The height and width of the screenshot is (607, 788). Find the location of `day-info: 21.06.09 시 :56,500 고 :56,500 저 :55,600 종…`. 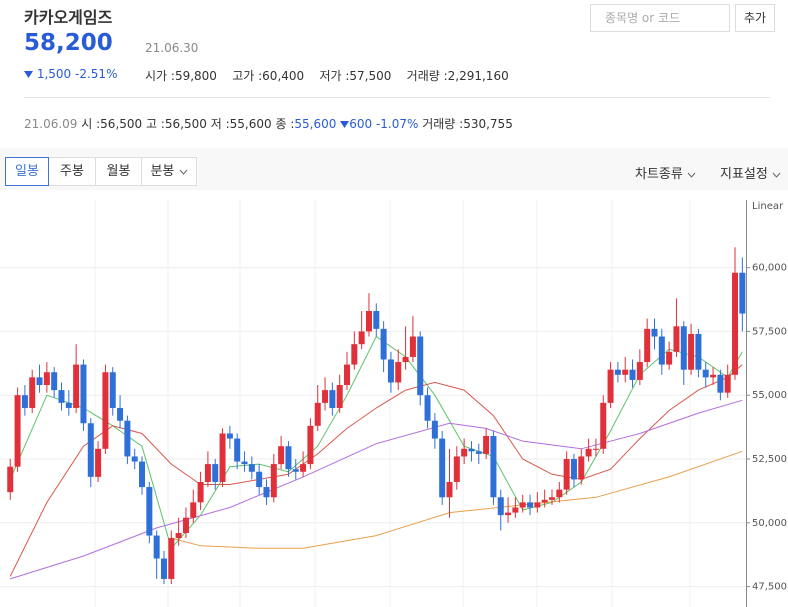

day-info: 21.06.09 시 :56,500 고 :56,500 저 :55,600 종… is located at coordinates (268, 123).